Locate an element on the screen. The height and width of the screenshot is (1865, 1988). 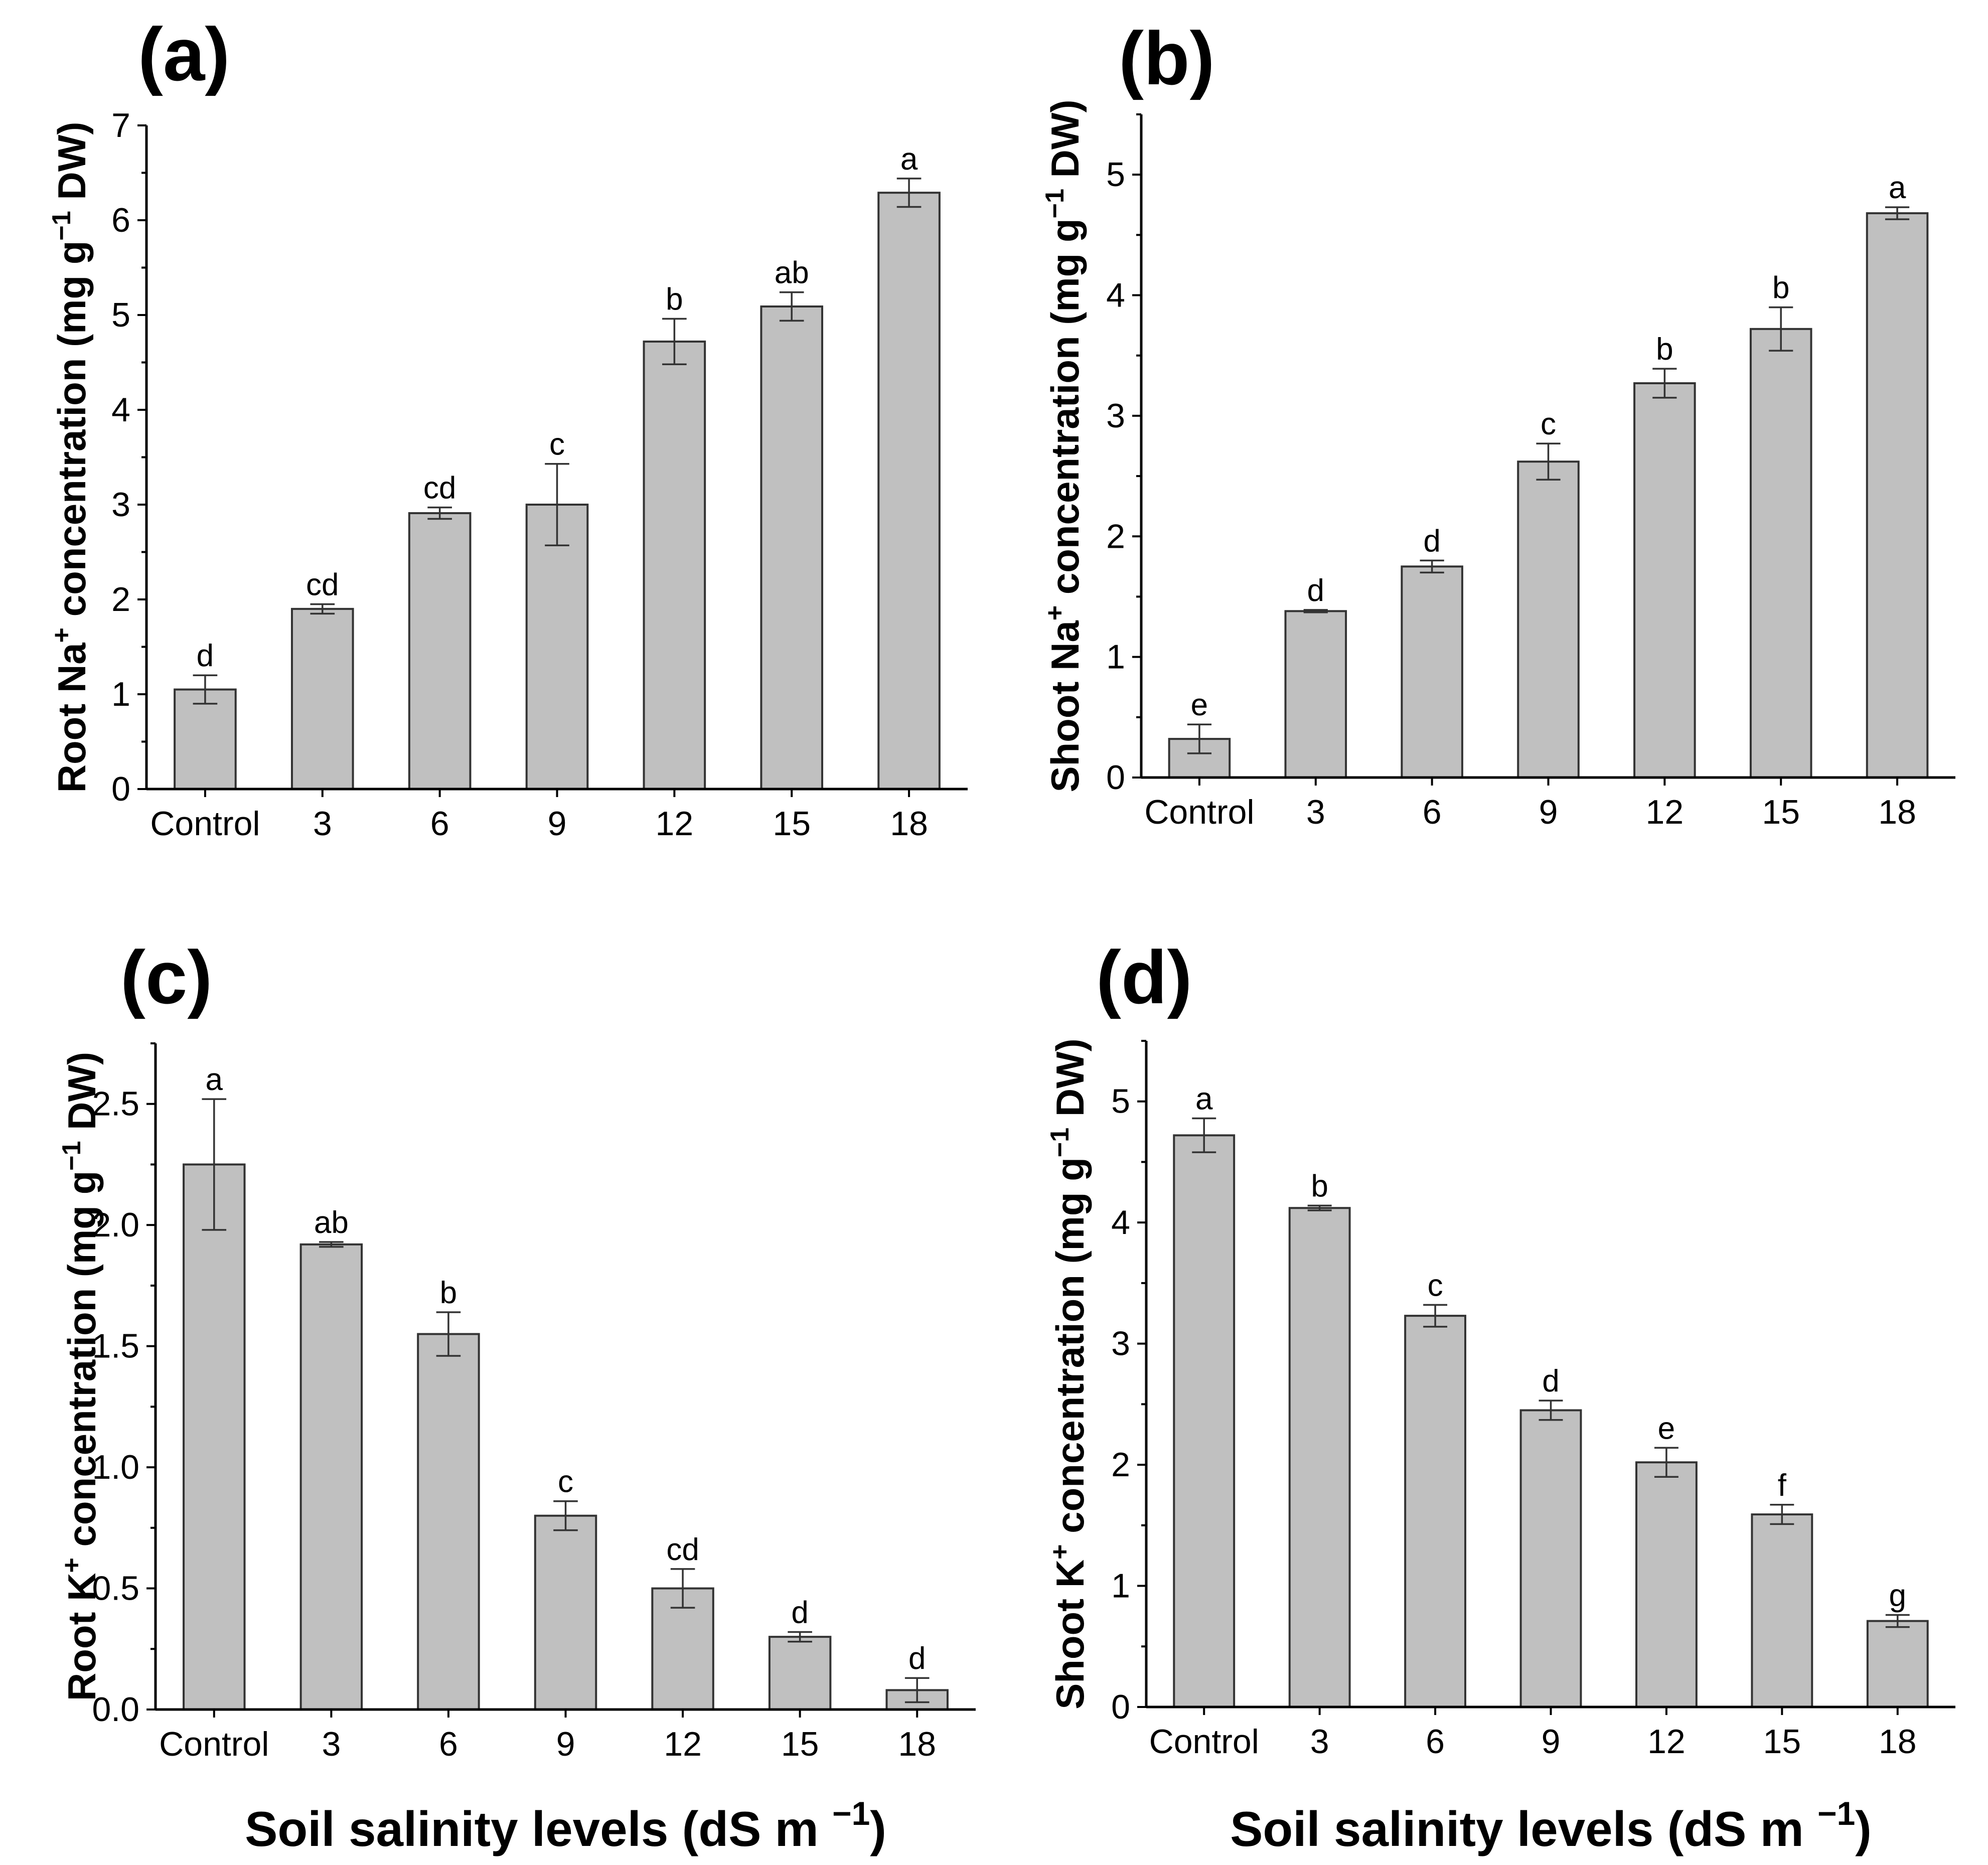
y-tick-label: 2.5 is located at coordinates (115, 1104).